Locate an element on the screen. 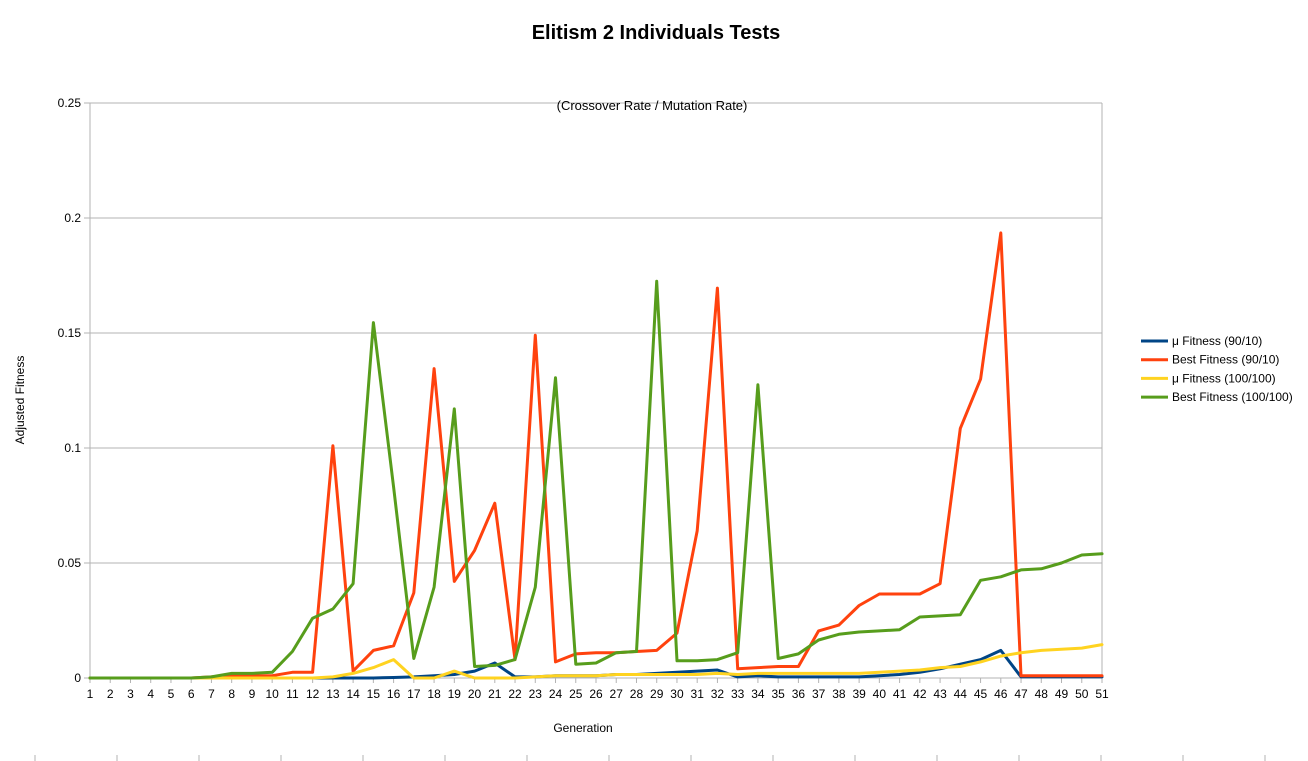 The width and height of the screenshot is (1308, 761). x-tick-label: 3 is located at coordinates (130, 694).